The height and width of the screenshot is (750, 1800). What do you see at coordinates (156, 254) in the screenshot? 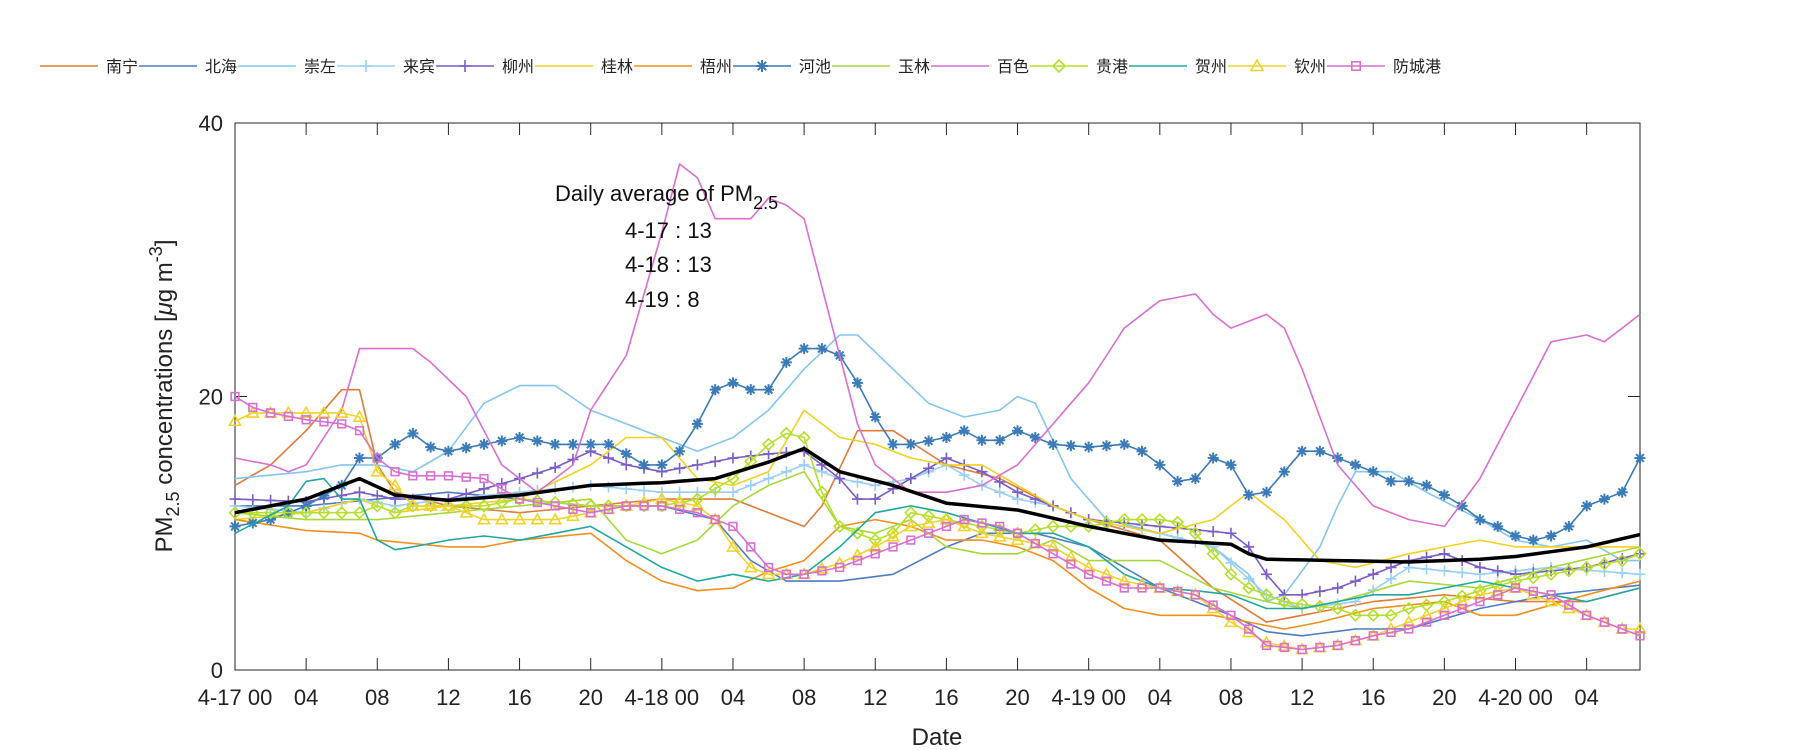
I see `y-axis-title-sup: -3` at bounding box center [156, 254].